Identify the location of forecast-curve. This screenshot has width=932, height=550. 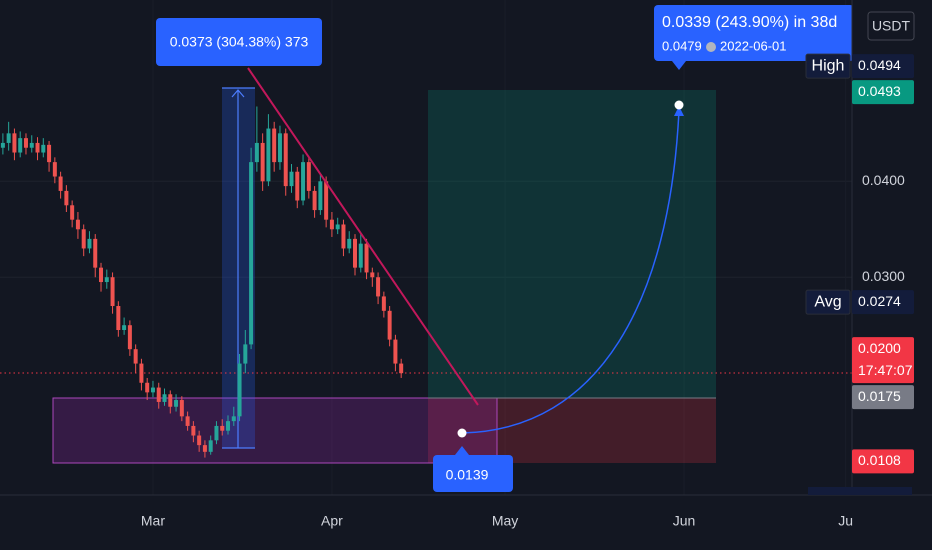
(570, 271).